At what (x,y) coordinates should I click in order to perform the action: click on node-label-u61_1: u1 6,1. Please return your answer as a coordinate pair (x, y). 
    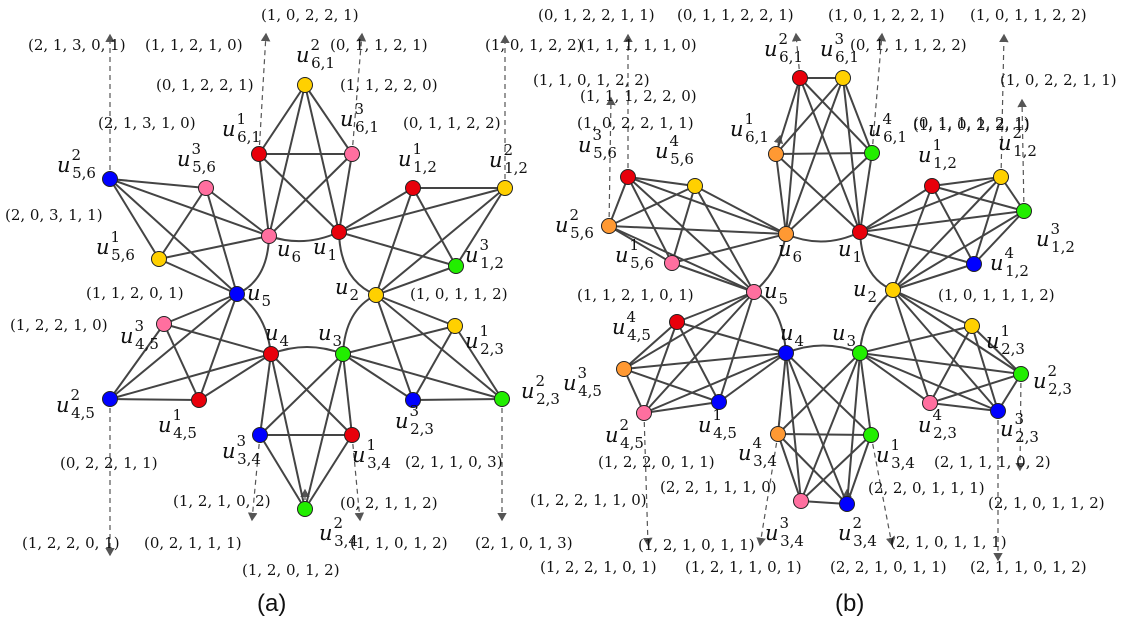
    Looking at the image, I should click on (749, 128).